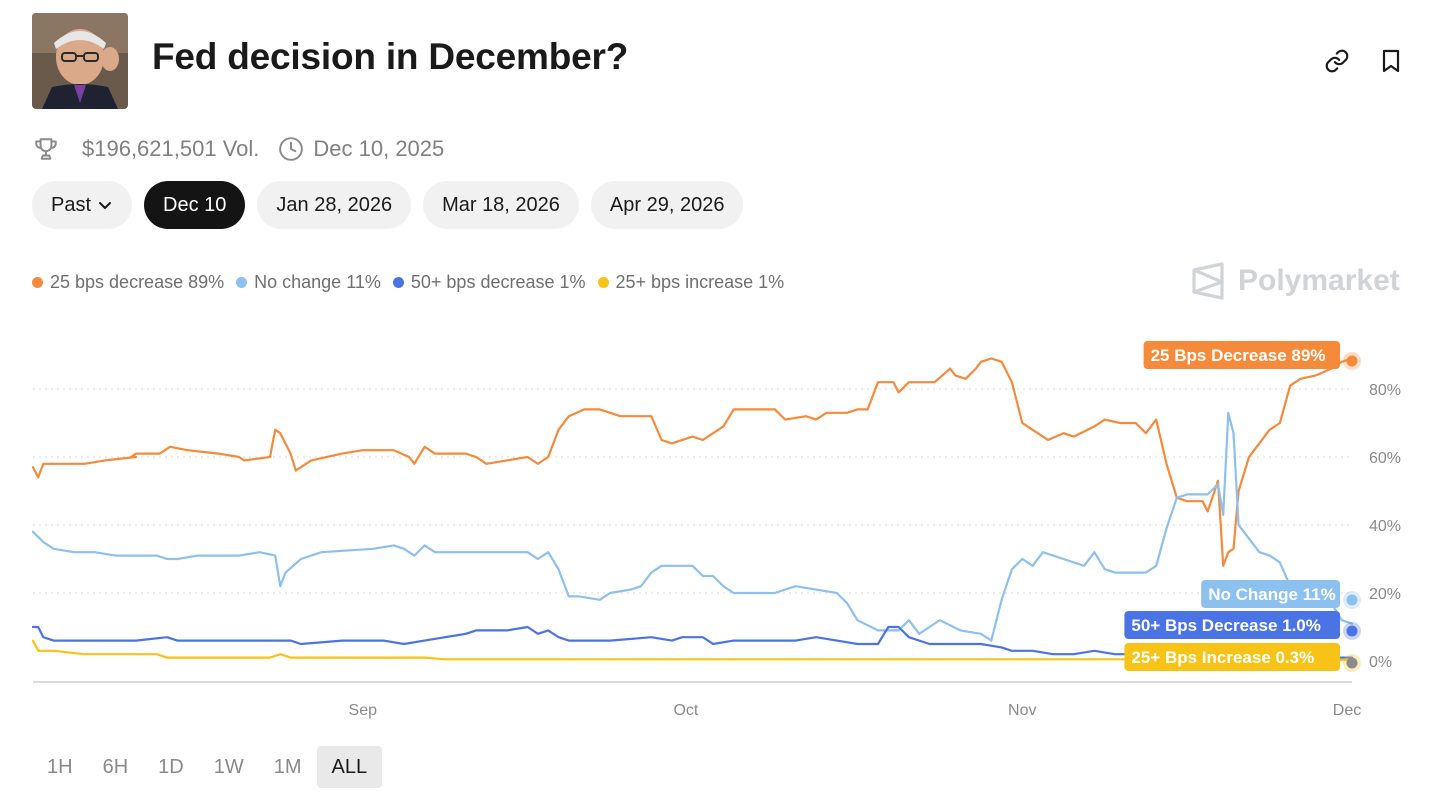  What do you see at coordinates (1380, 662) in the screenshot?
I see `y-tick-label: 0%` at bounding box center [1380, 662].